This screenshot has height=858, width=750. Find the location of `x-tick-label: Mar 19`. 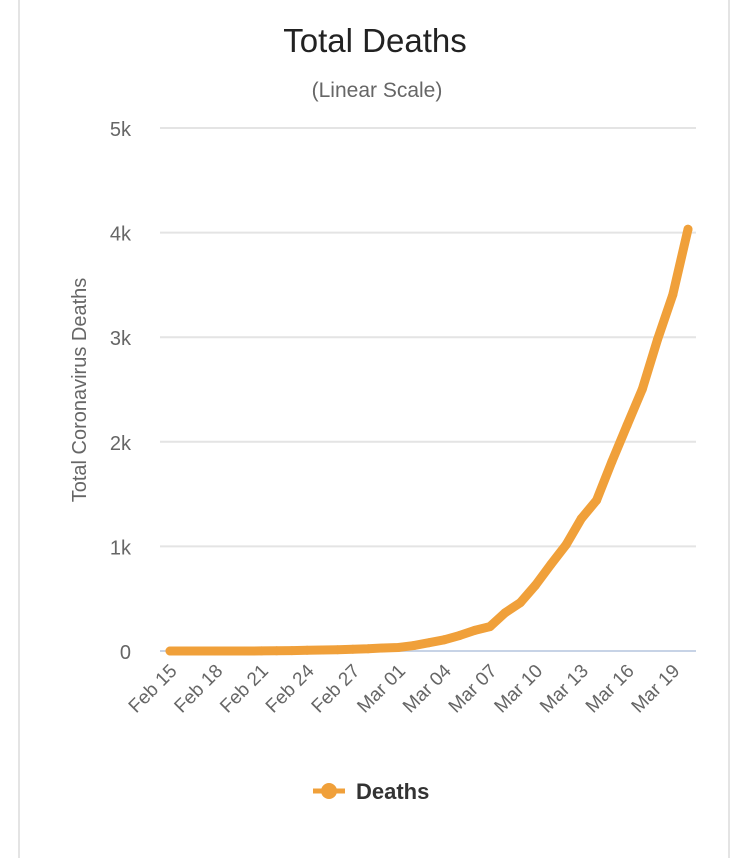

x-tick-label: Mar 19 is located at coordinates (656, 689).